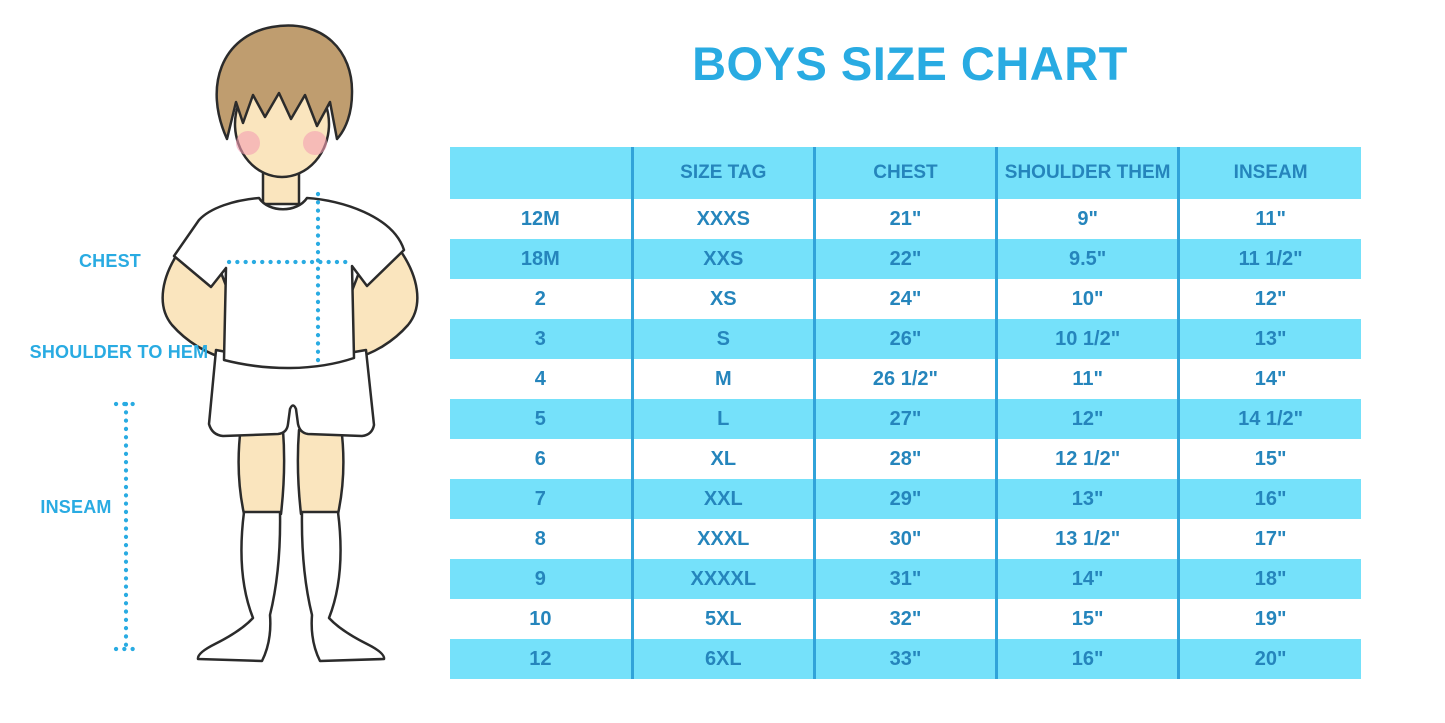 Image resolution: width=1445 pixels, height=723 pixels. What do you see at coordinates (76, 507) in the screenshot?
I see `inseam-measurement-label: INSEAM` at bounding box center [76, 507].